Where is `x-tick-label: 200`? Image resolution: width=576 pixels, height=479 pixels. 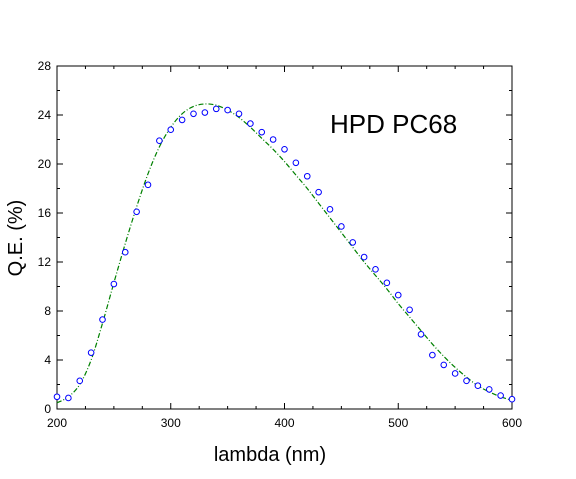
x-tick-label: 200 is located at coordinates (57, 423).